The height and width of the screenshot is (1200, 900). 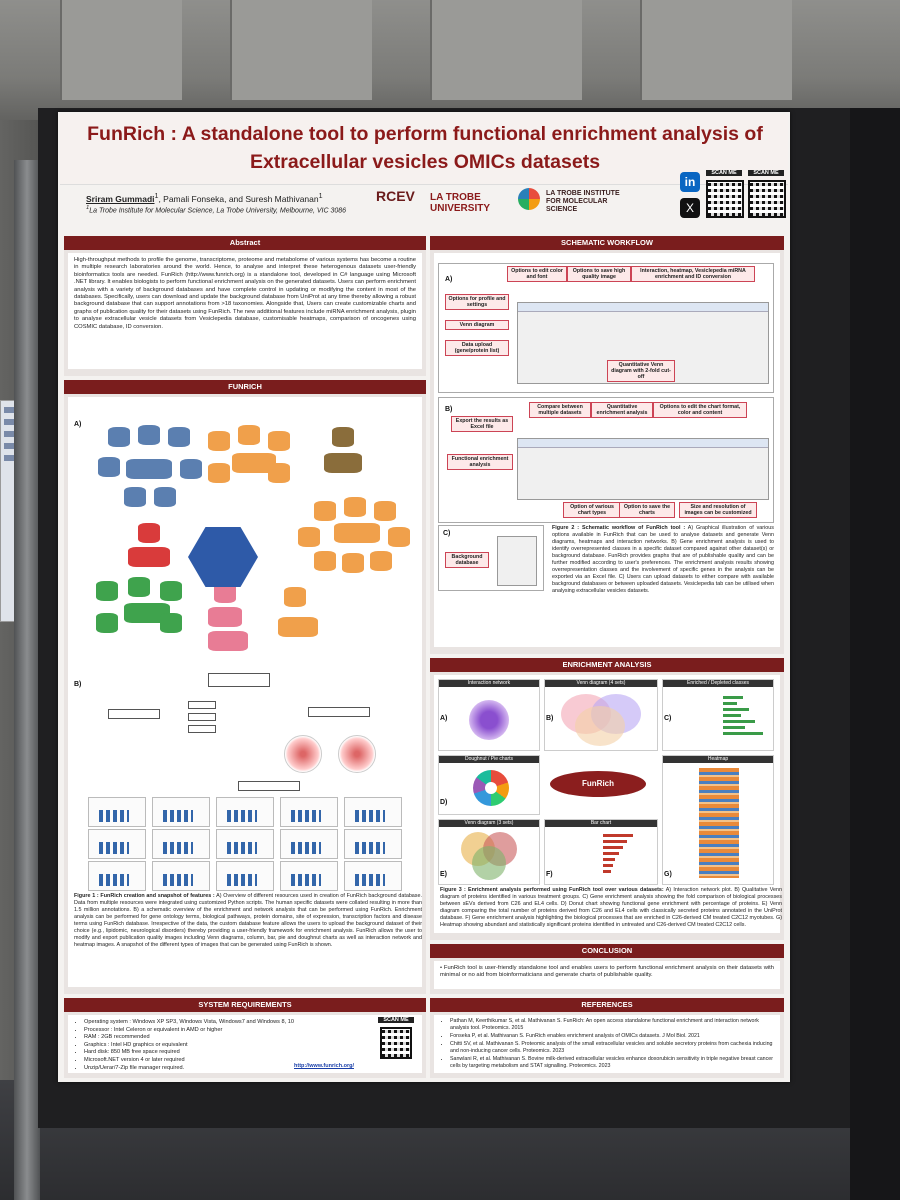 I want to click on callout: Options to edit color and font, so click(x=537, y=274).